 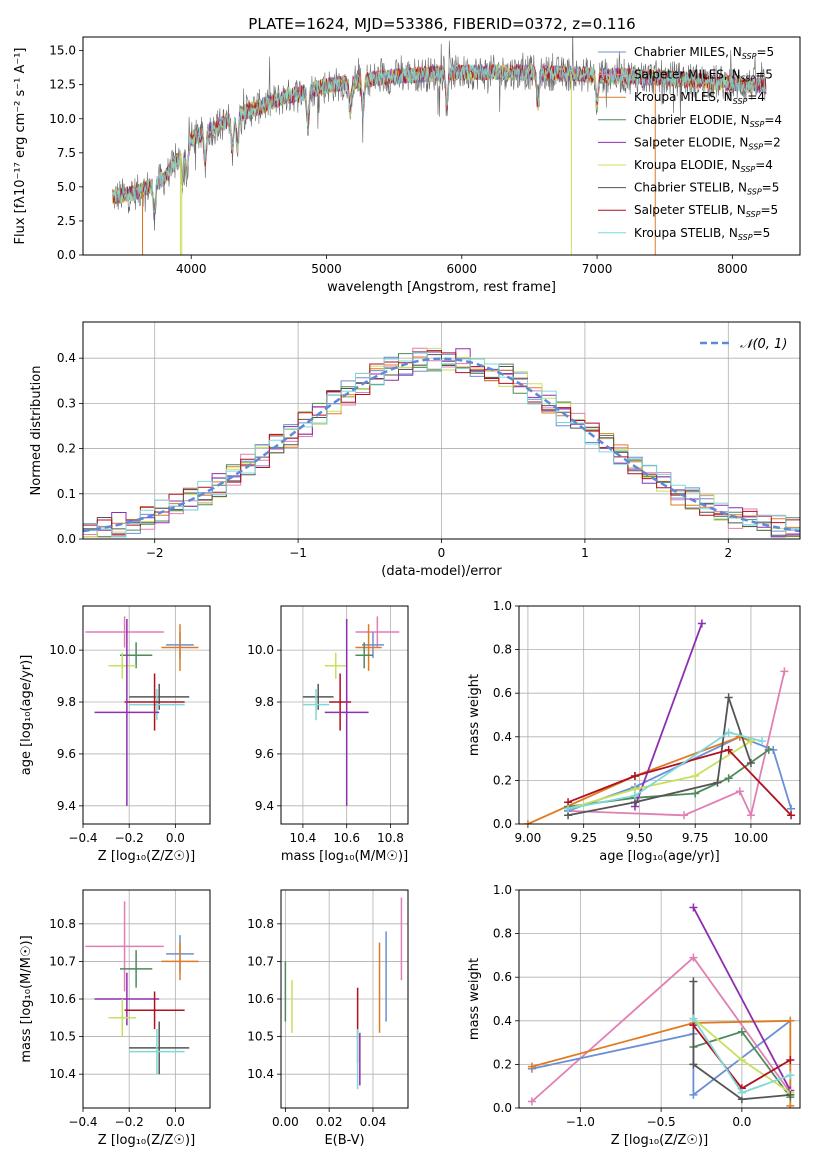 I want to click on mass_vs_ebv-axes: 0.00 0.02 0.04 10.4 10.5 10.6 10.7 10.8 E(B-V), so click(x=327, y=1019).